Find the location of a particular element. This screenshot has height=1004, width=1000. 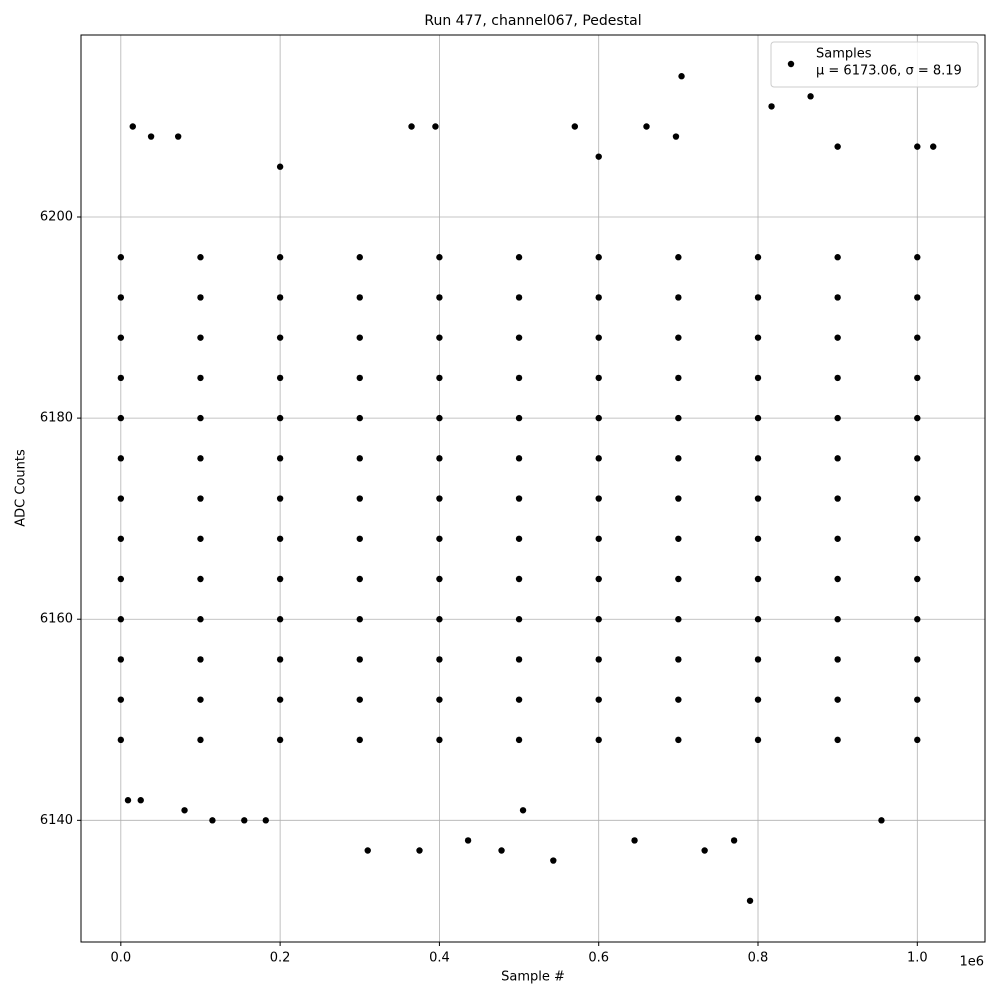

legend: Samples μ = 6173.06, σ = 8.19 is located at coordinates (874, 64).